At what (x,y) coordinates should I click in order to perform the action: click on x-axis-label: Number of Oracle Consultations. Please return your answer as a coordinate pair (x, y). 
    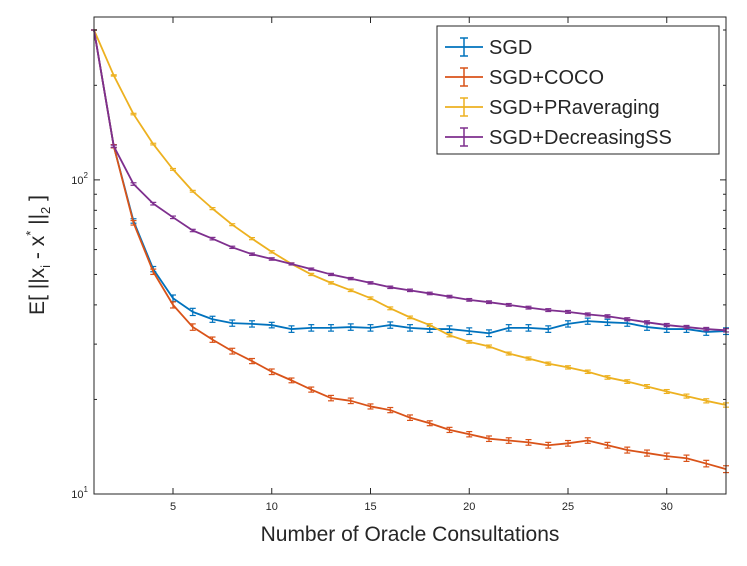
    Looking at the image, I should click on (410, 534).